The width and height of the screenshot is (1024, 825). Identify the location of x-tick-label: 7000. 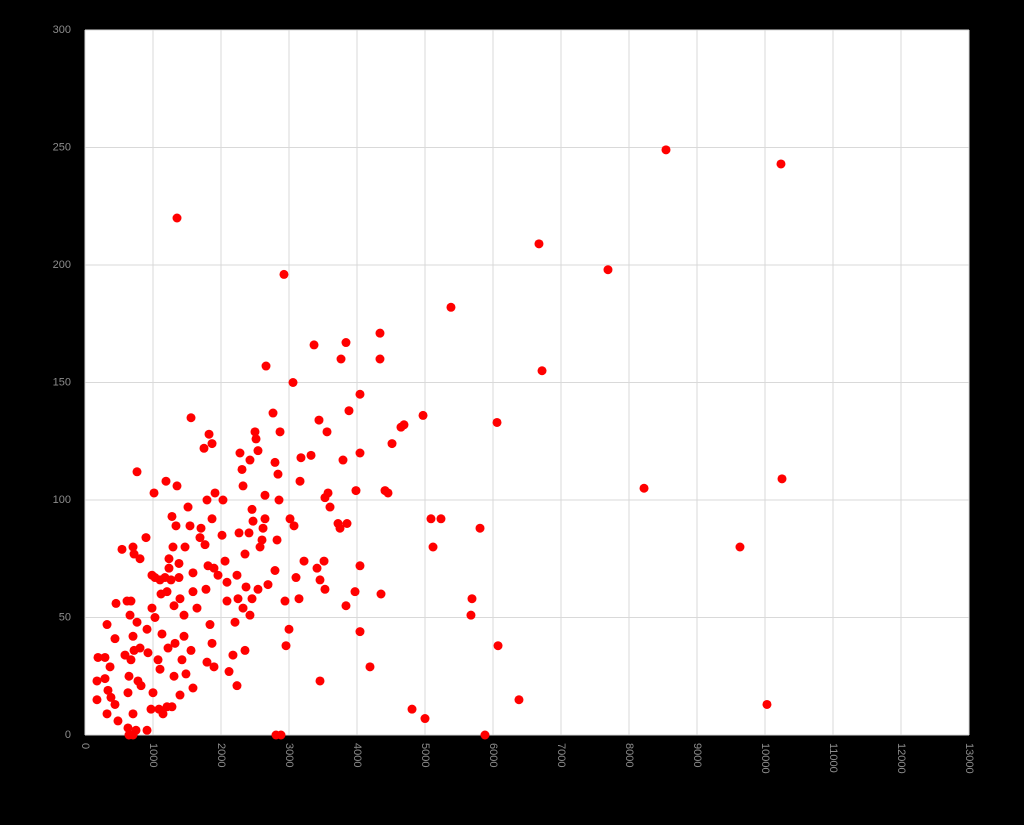
(561, 755).